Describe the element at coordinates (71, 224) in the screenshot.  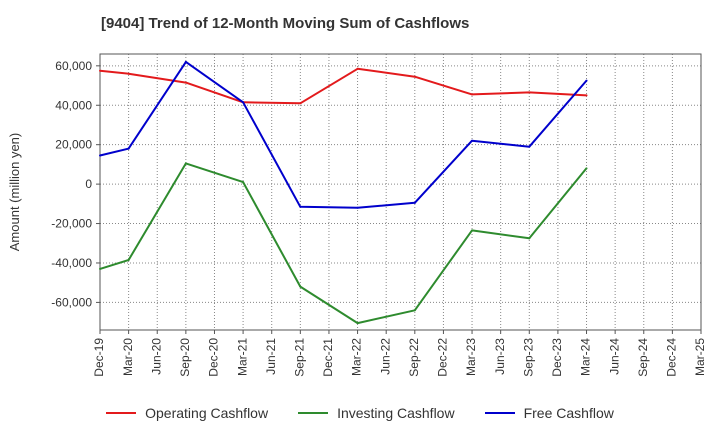
I see `y-tick-label: -20,000` at that location.